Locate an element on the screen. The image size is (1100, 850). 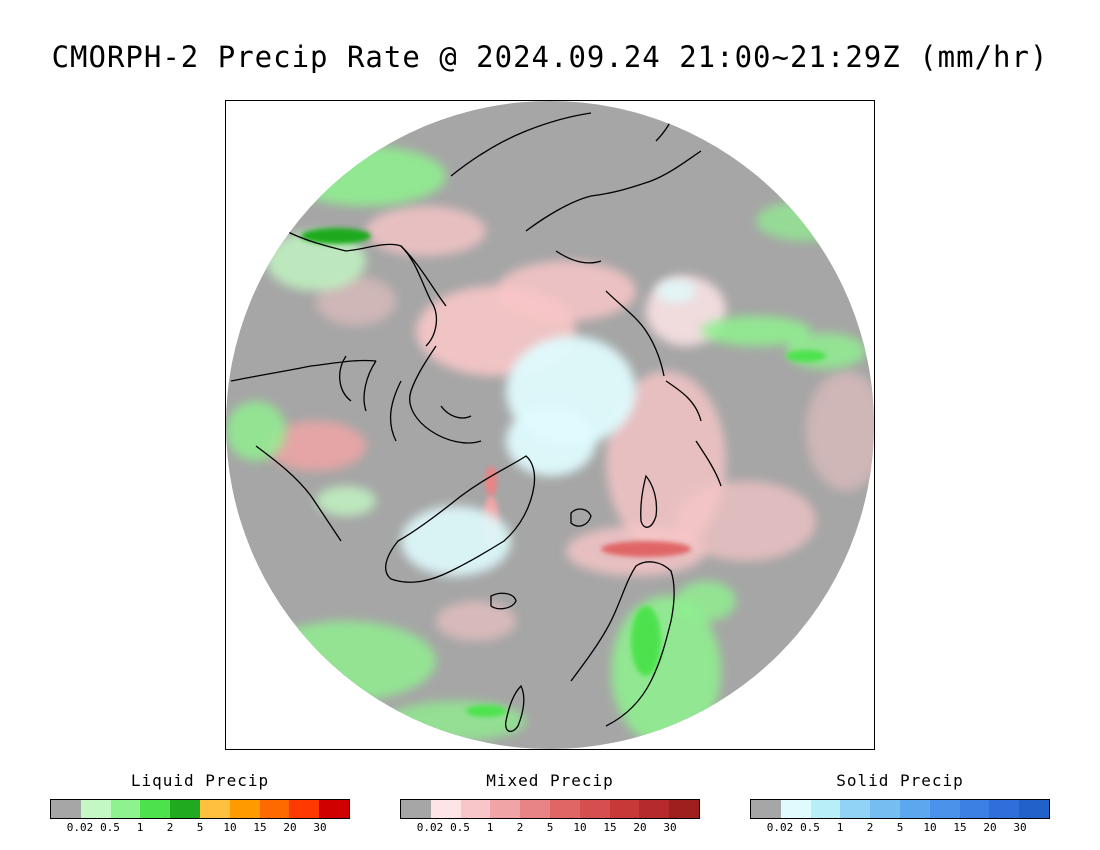
legend-ticks-liquid: 0.02 0.5 1 2 5 10 15 20 30 is located at coordinates (200, 826).